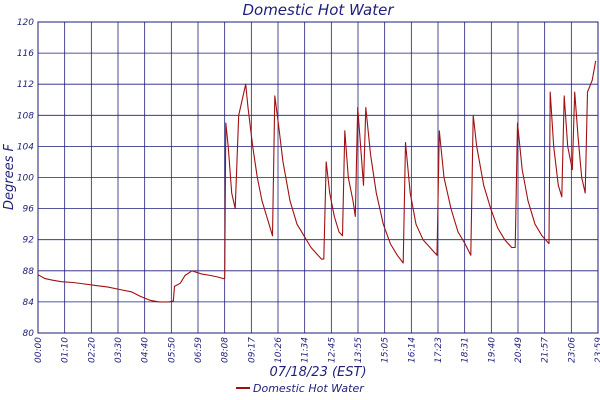 The width and height of the screenshot is (600, 400). I want to click on y-tick-label: 116, so click(25, 54).